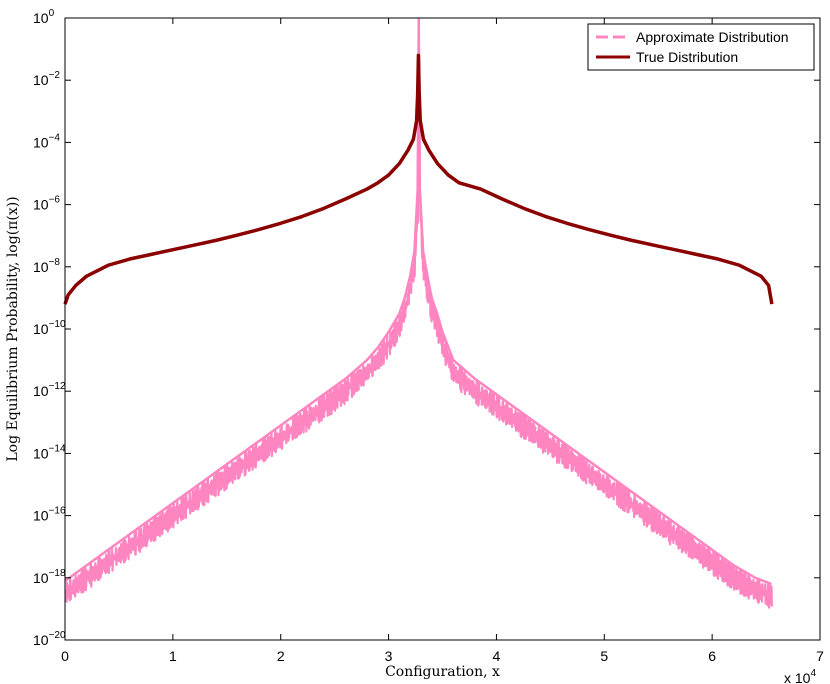  I want to click on x-tick-label: 1, so click(173, 656).